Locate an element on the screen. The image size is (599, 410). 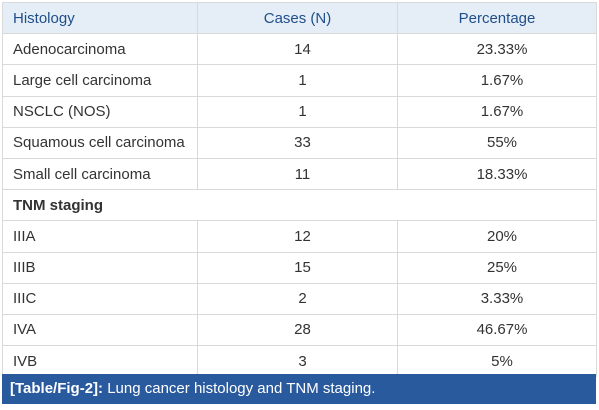
row-cases: 12 is located at coordinates (297, 236).